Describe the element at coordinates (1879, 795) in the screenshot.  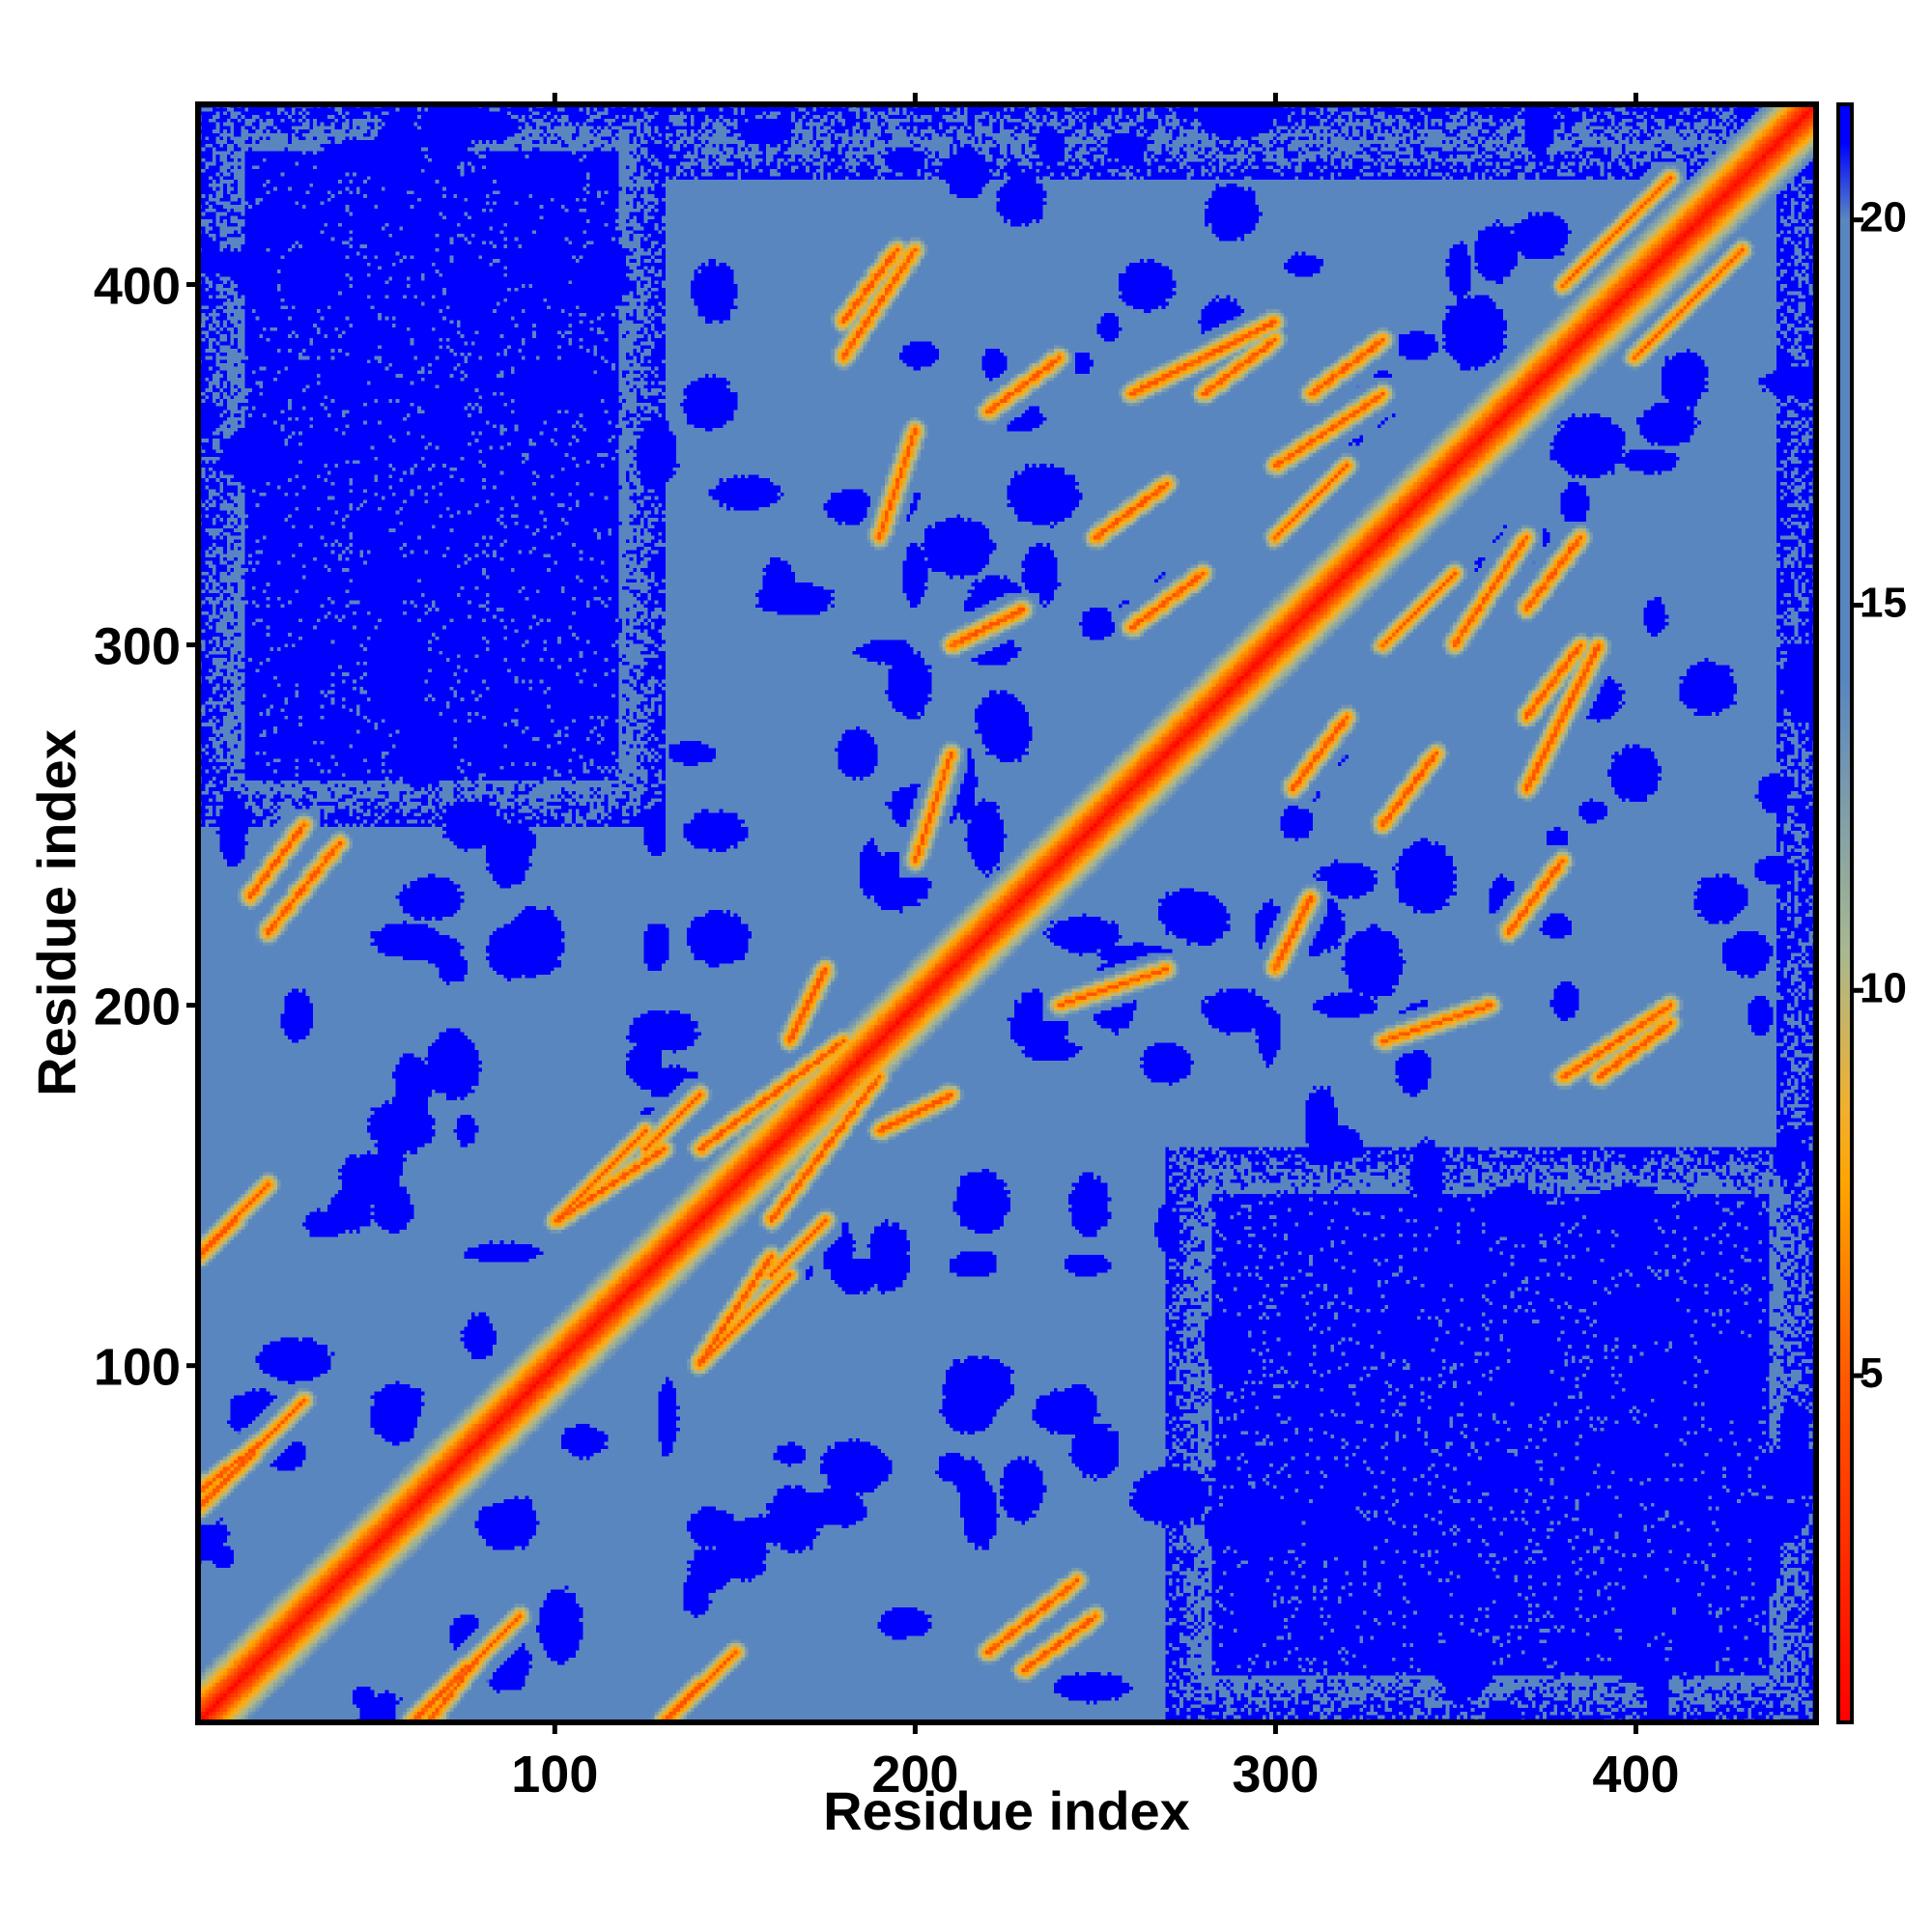
I see `colorbar-ticks: 5 10 15 20` at that location.